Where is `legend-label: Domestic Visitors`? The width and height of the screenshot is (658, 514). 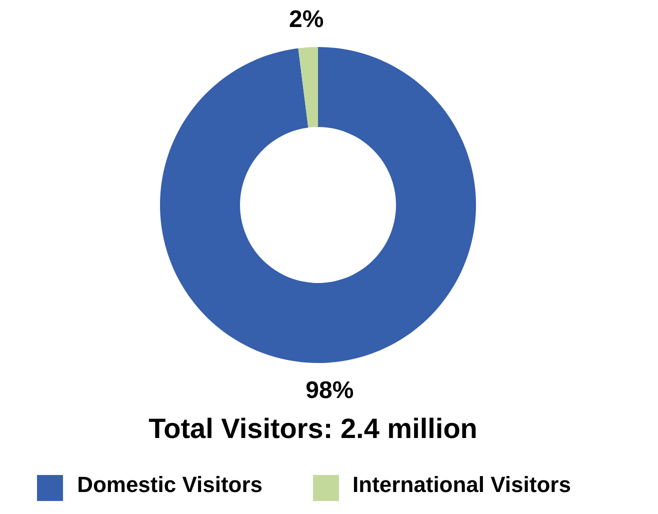
legend-label: Domestic Visitors is located at coordinates (170, 485).